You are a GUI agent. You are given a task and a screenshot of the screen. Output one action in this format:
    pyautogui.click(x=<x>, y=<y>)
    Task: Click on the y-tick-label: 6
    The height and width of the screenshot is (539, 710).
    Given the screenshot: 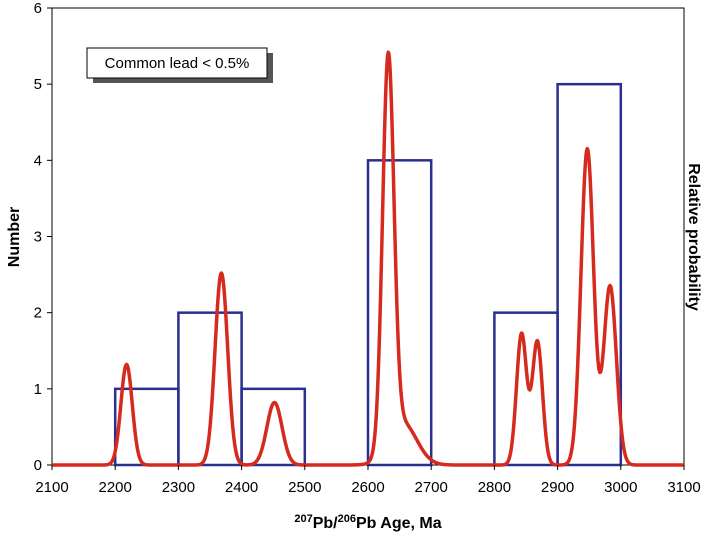 What is the action you would take?
    pyautogui.click(x=38, y=8)
    